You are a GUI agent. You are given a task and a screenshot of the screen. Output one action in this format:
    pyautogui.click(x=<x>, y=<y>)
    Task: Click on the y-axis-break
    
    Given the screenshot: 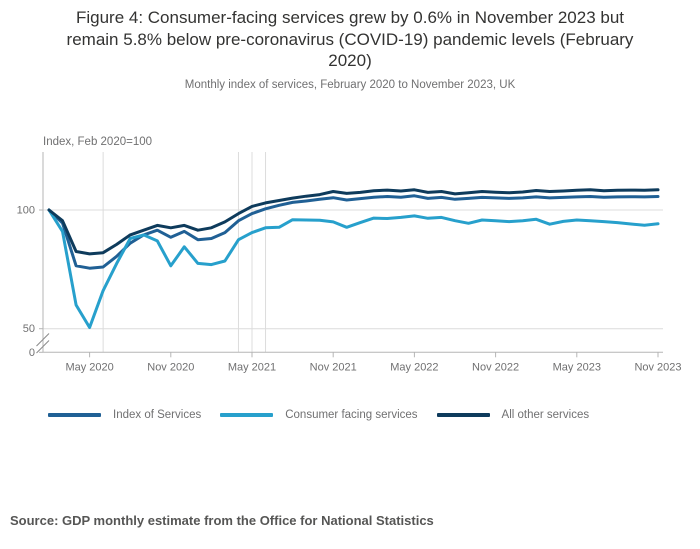 What is the action you would take?
    pyautogui.click(x=43, y=343)
    